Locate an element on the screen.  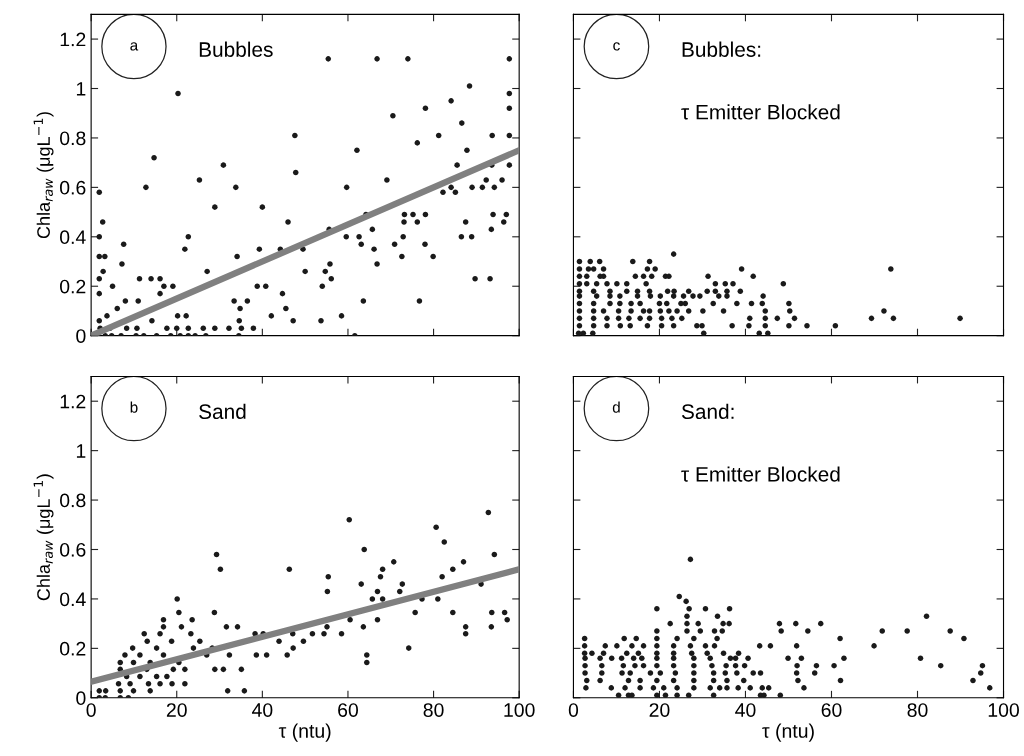
annotation: b is located at coordinates (134, 407).